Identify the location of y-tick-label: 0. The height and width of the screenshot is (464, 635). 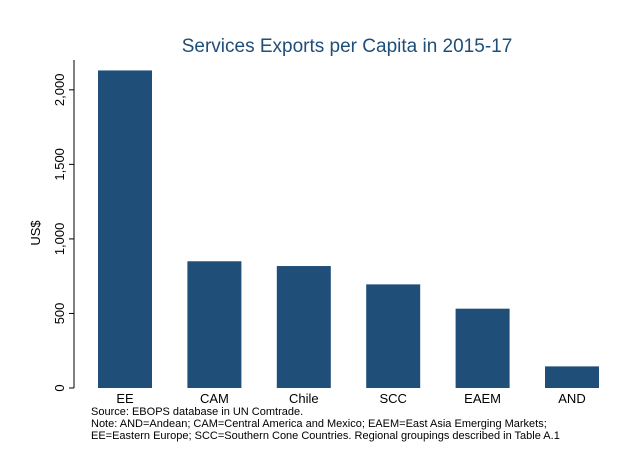
(59, 387).